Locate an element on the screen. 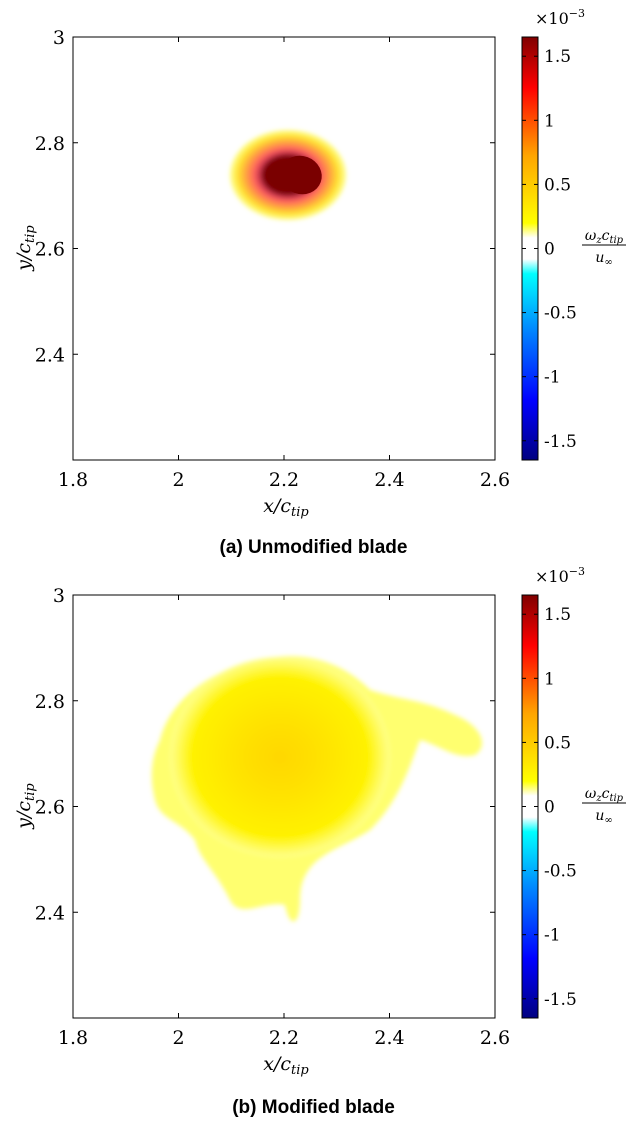 The width and height of the screenshot is (627, 1122). panel-a-colorbar-exponent: ×10⁻³ is located at coordinates (560, 17).